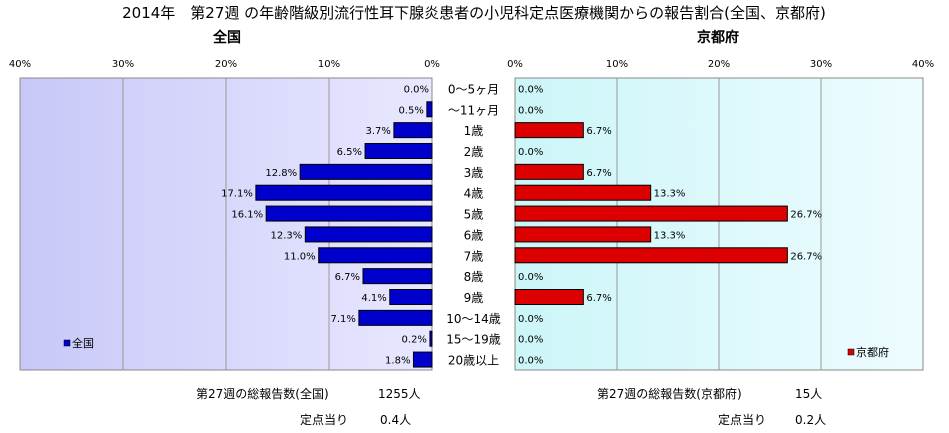  What do you see at coordinates (474, 152) in the screenshot?
I see `category-label-3: 2歳` at bounding box center [474, 152].